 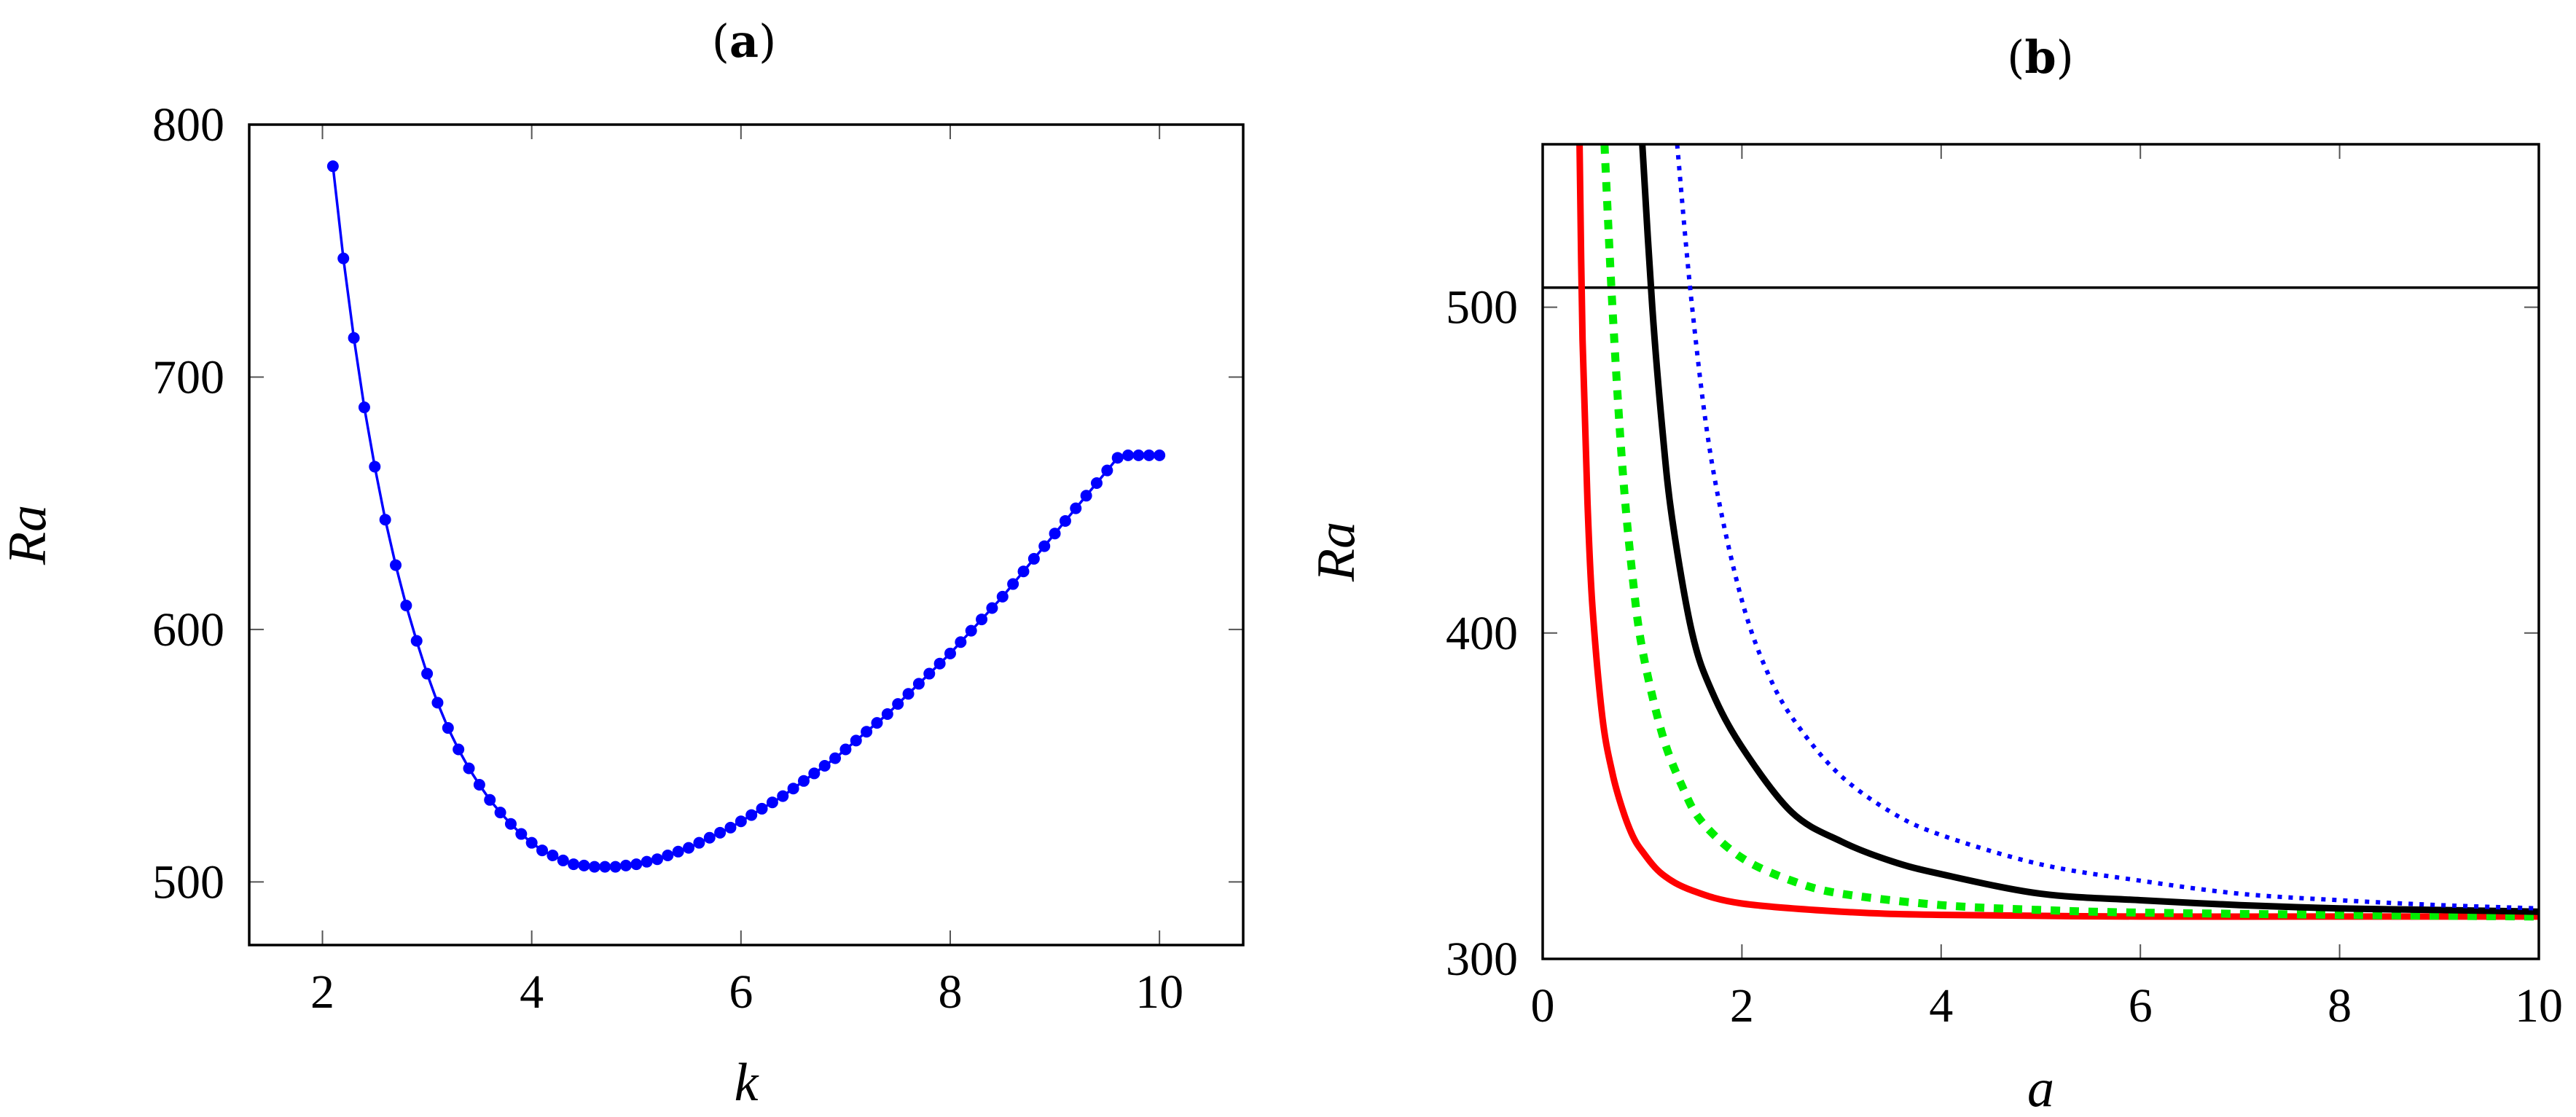 What do you see at coordinates (1482, 634) in the screenshot?
I see `y-tick-label: 400` at bounding box center [1482, 634].